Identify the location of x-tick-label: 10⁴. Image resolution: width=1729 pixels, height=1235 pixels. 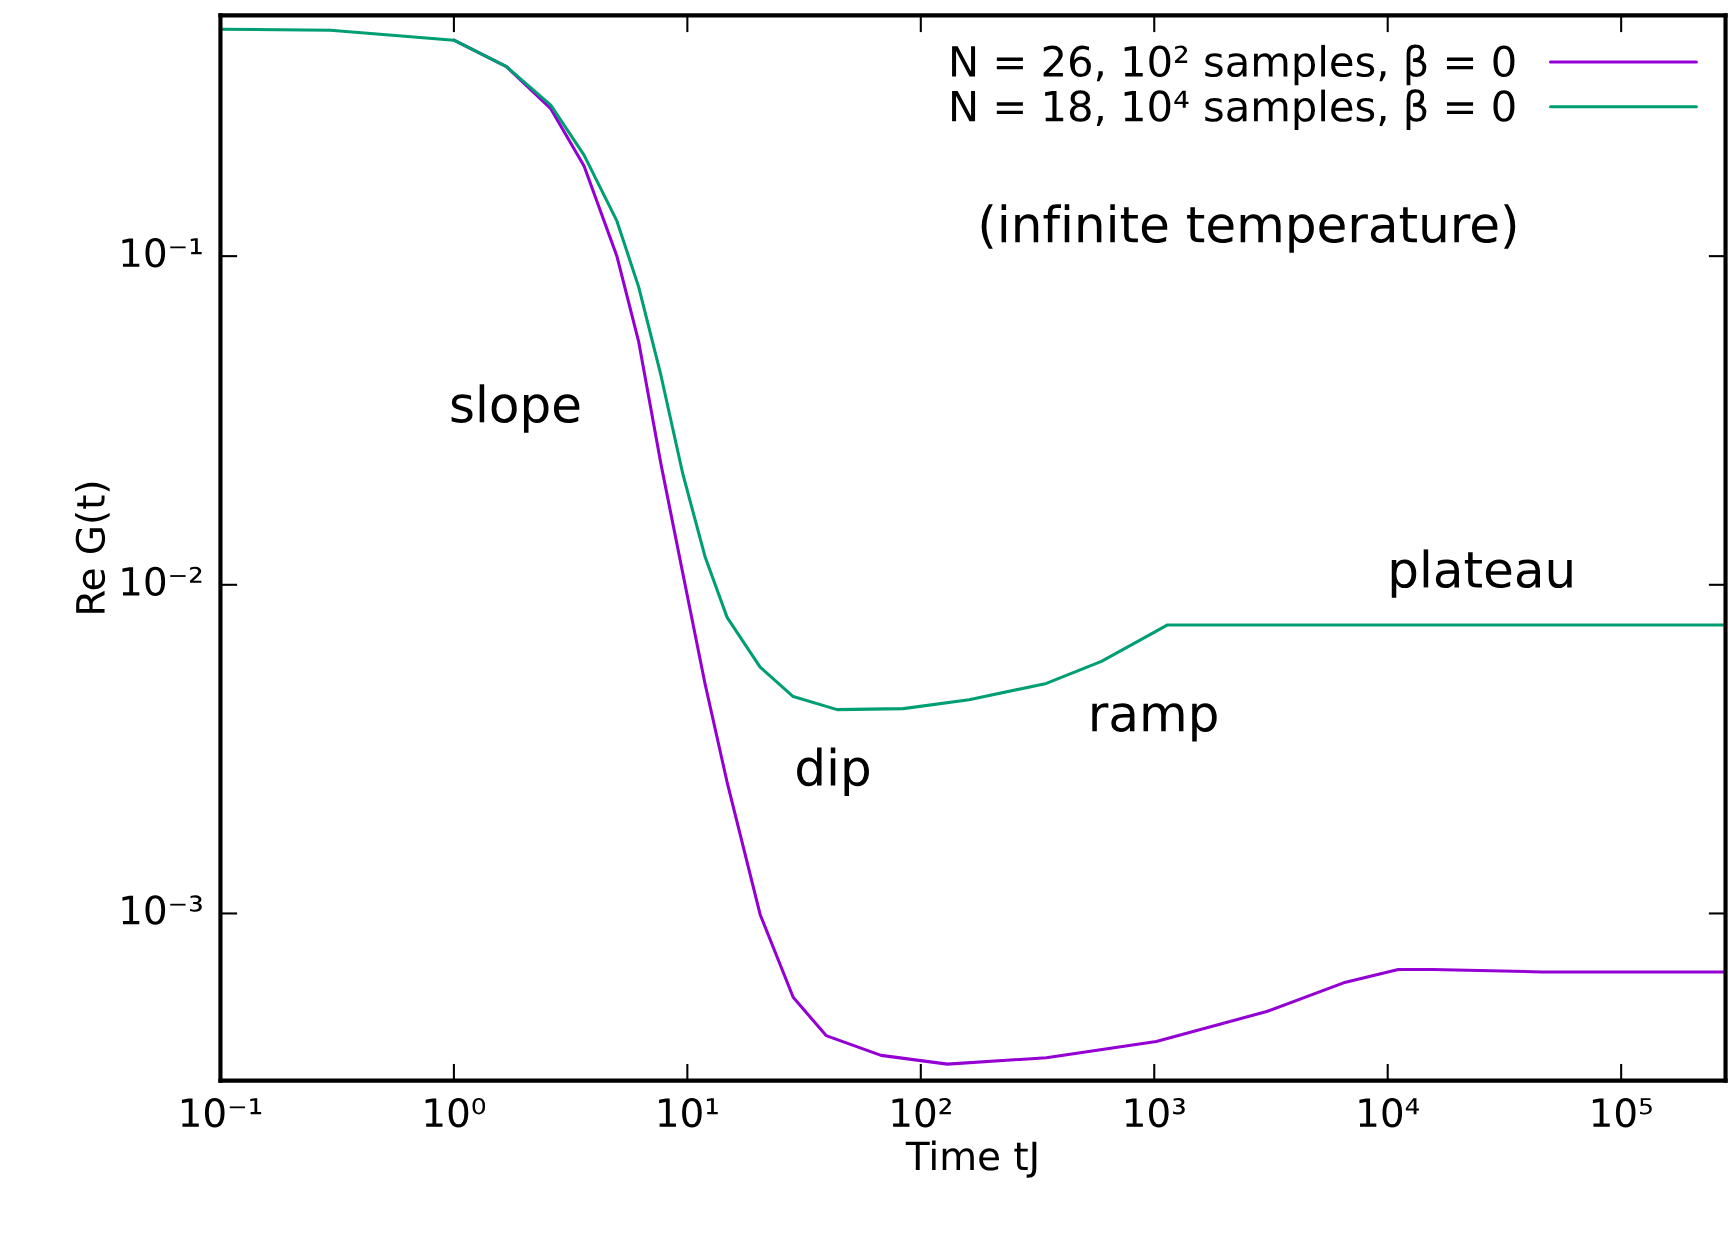
(1389, 1112).